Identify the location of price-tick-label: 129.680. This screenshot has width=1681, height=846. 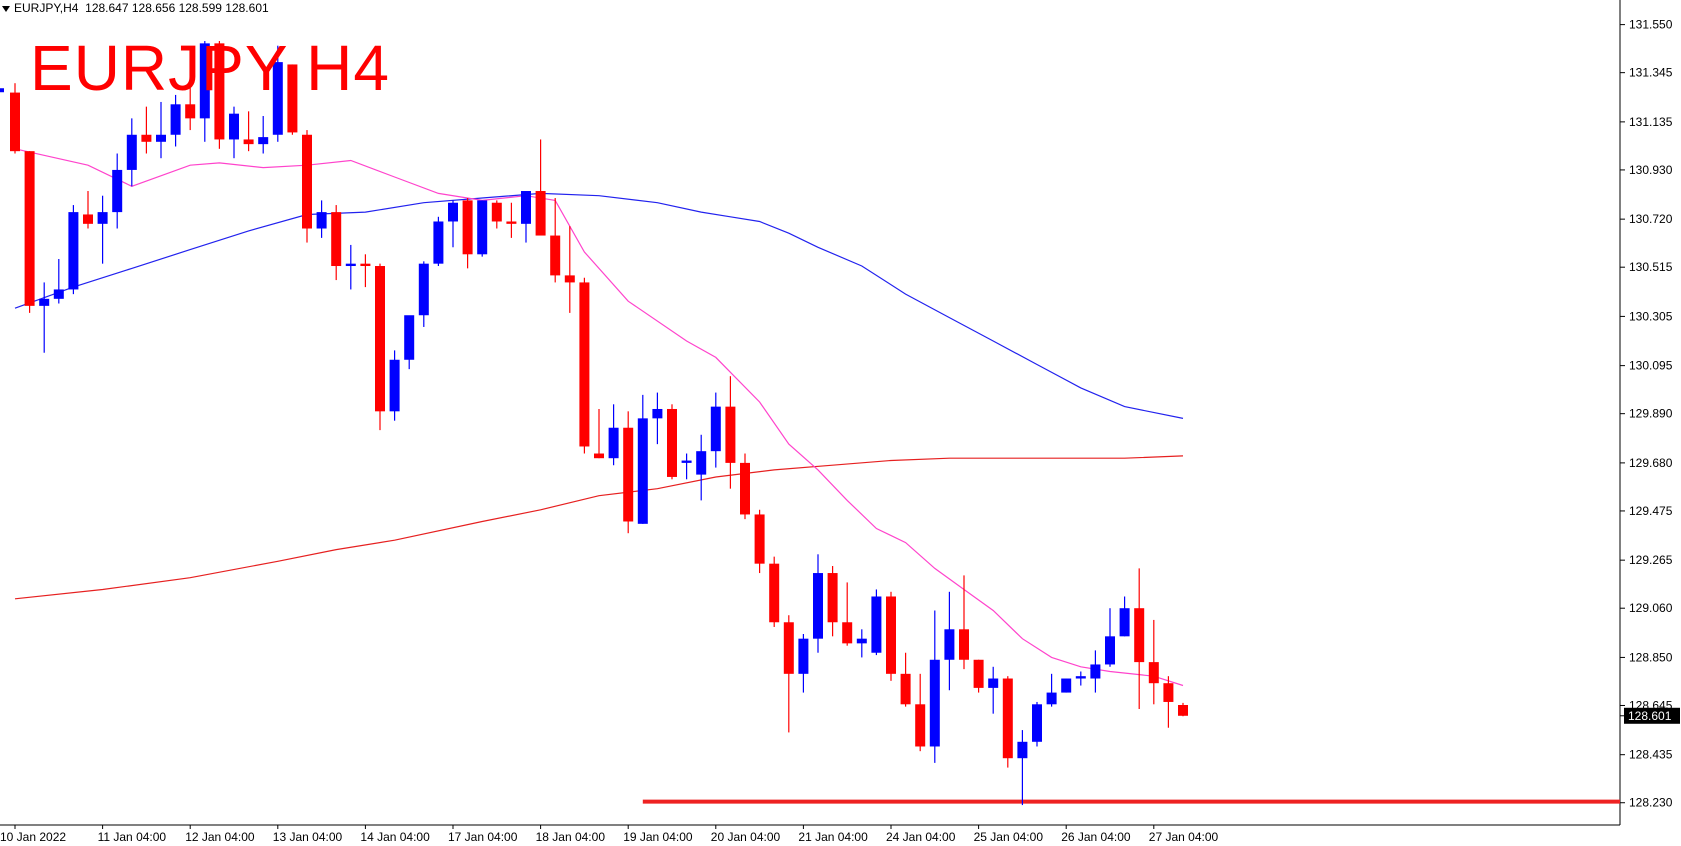
(1651, 463).